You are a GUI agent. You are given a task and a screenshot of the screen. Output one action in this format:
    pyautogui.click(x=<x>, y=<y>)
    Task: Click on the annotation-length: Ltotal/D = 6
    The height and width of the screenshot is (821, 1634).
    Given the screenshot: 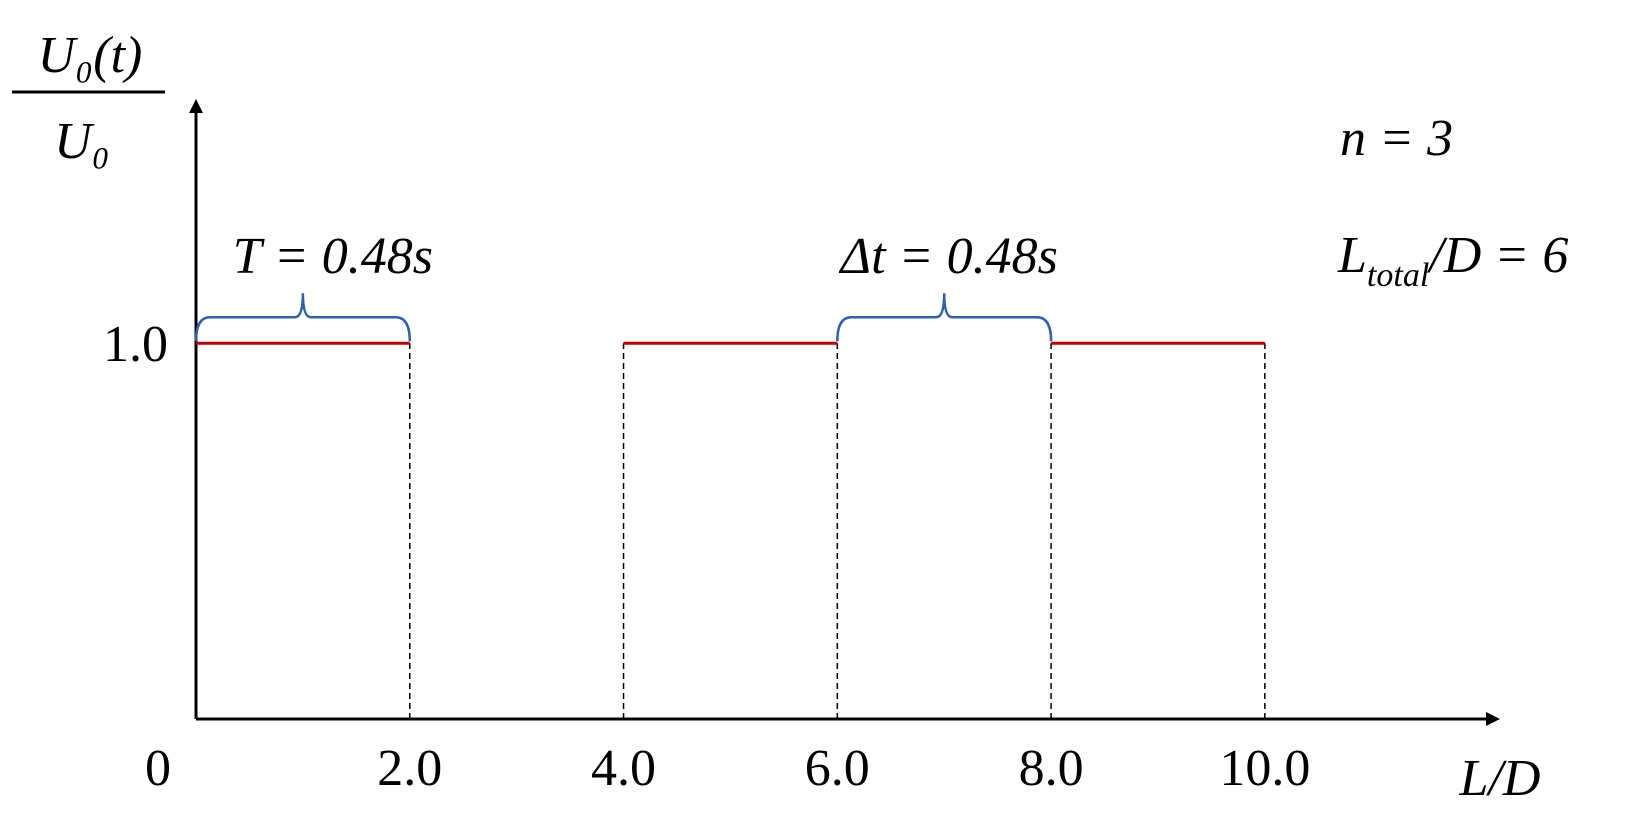 What is the action you would take?
    pyautogui.click(x=1452, y=260)
    